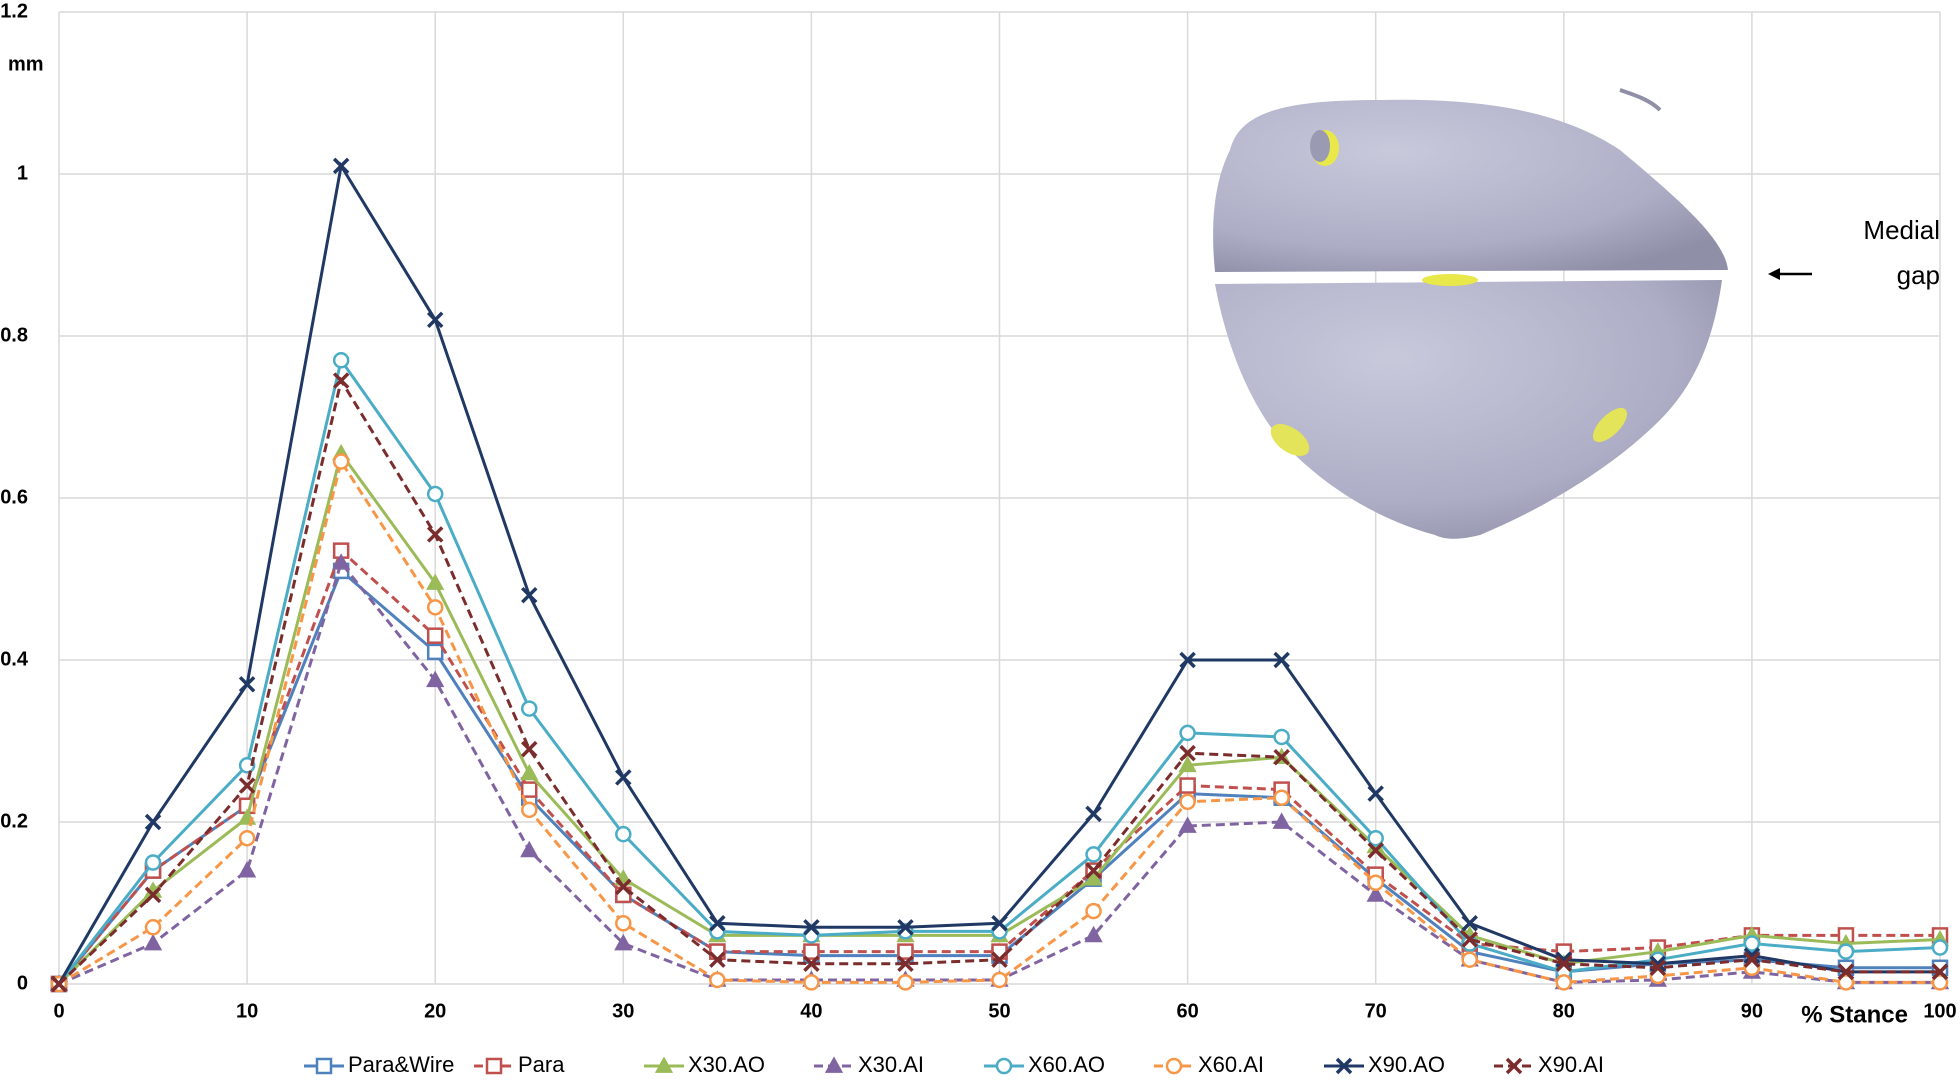  Describe the element at coordinates (891, 1064) in the screenshot. I see `legend-label: X30.AI` at that location.